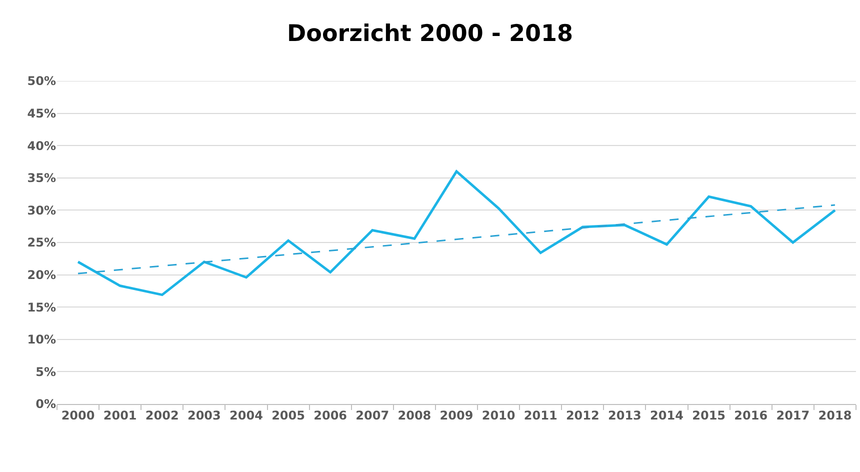 The height and width of the screenshot is (472, 860). I want to click on x-tick-label: 2013, so click(625, 415).